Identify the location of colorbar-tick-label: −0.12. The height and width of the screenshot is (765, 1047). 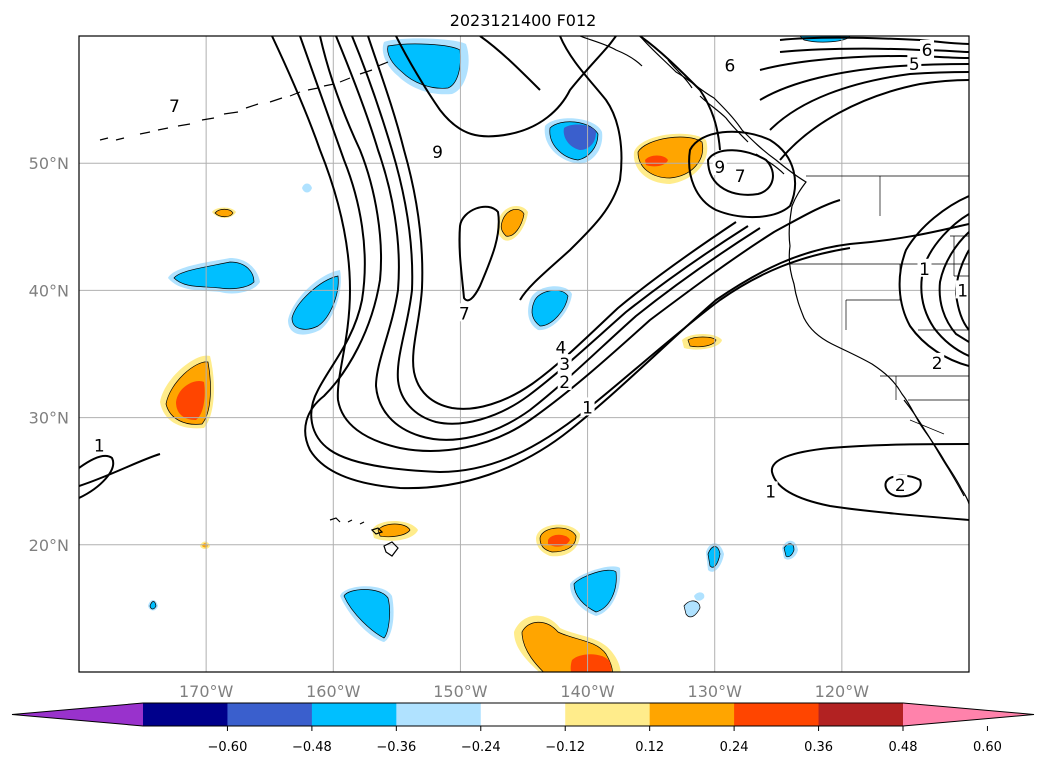
(565, 747).